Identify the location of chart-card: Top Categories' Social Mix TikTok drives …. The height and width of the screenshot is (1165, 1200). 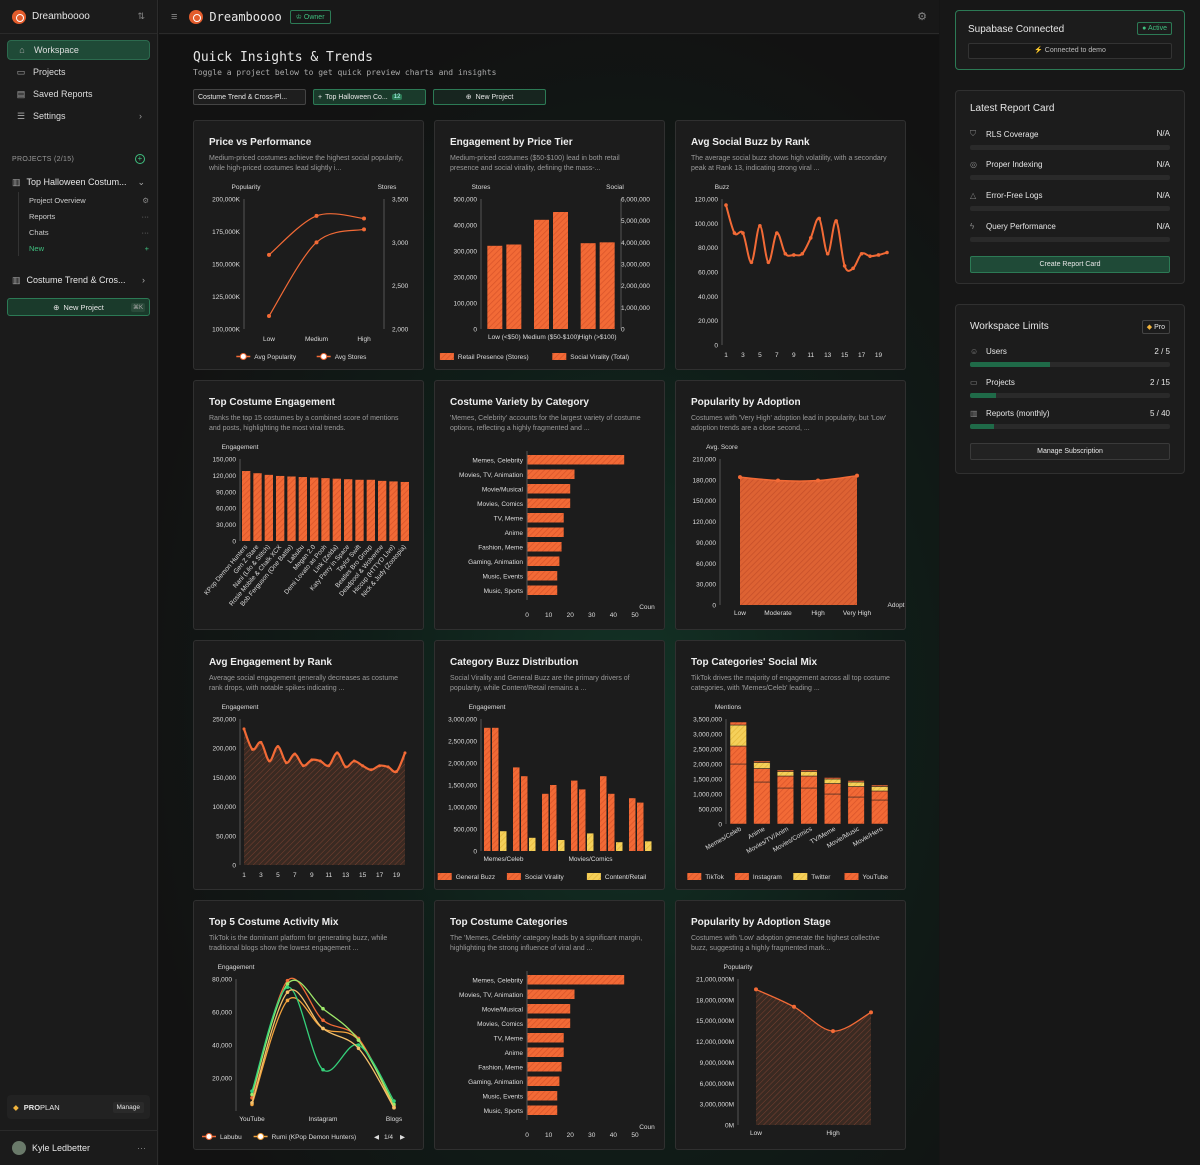
(790, 765).